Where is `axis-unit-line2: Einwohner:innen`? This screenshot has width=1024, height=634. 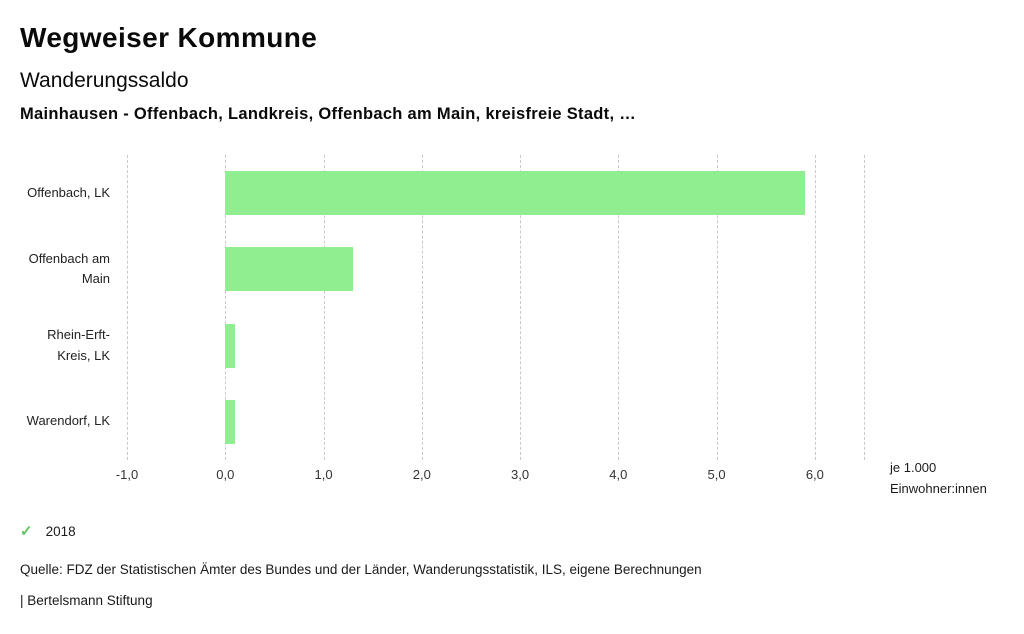
axis-unit-line2: Einwohner:innen is located at coordinates (938, 488).